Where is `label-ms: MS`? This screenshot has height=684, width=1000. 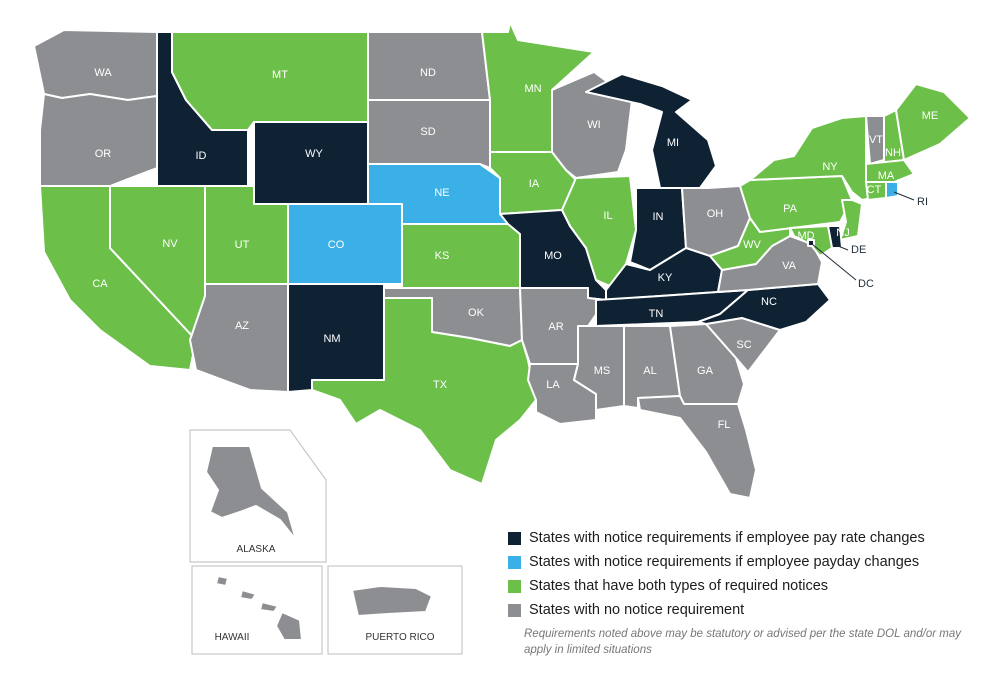
label-ms: MS is located at coordinates (602, 371).